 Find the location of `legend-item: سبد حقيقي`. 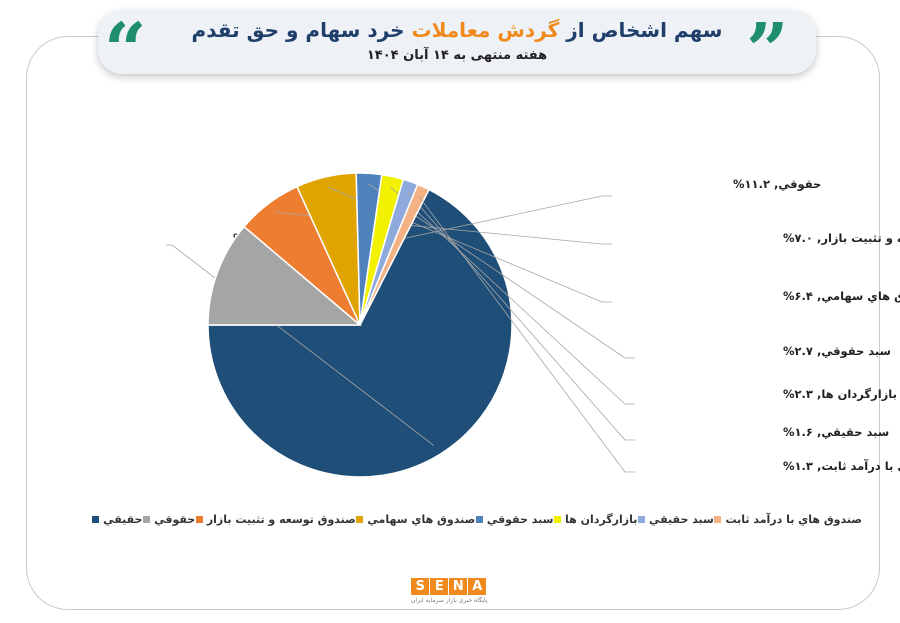

legend-item: سبد حقيقي is located at coordinates (675, 519).